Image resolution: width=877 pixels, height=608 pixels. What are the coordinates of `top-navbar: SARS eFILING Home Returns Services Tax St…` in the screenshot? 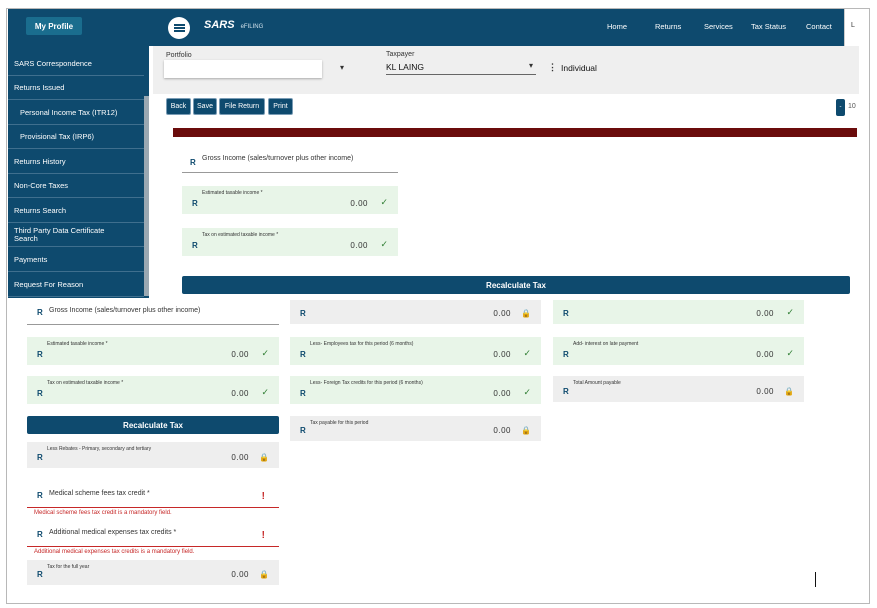 It's located at (504, 27).